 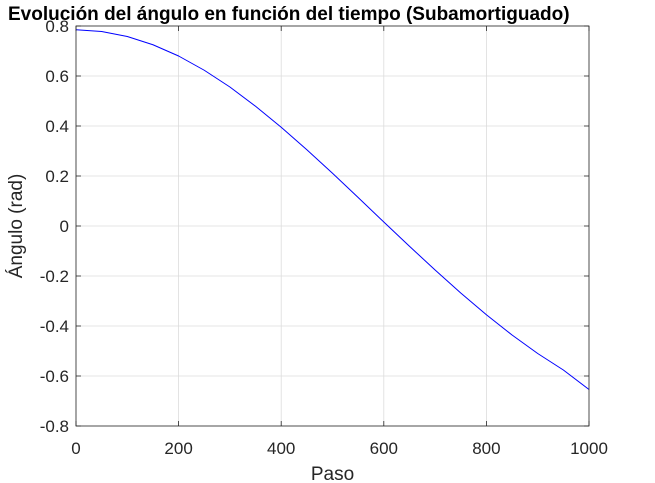 I want to click on x-tick-label: 1000, so click(x=589, y=448).